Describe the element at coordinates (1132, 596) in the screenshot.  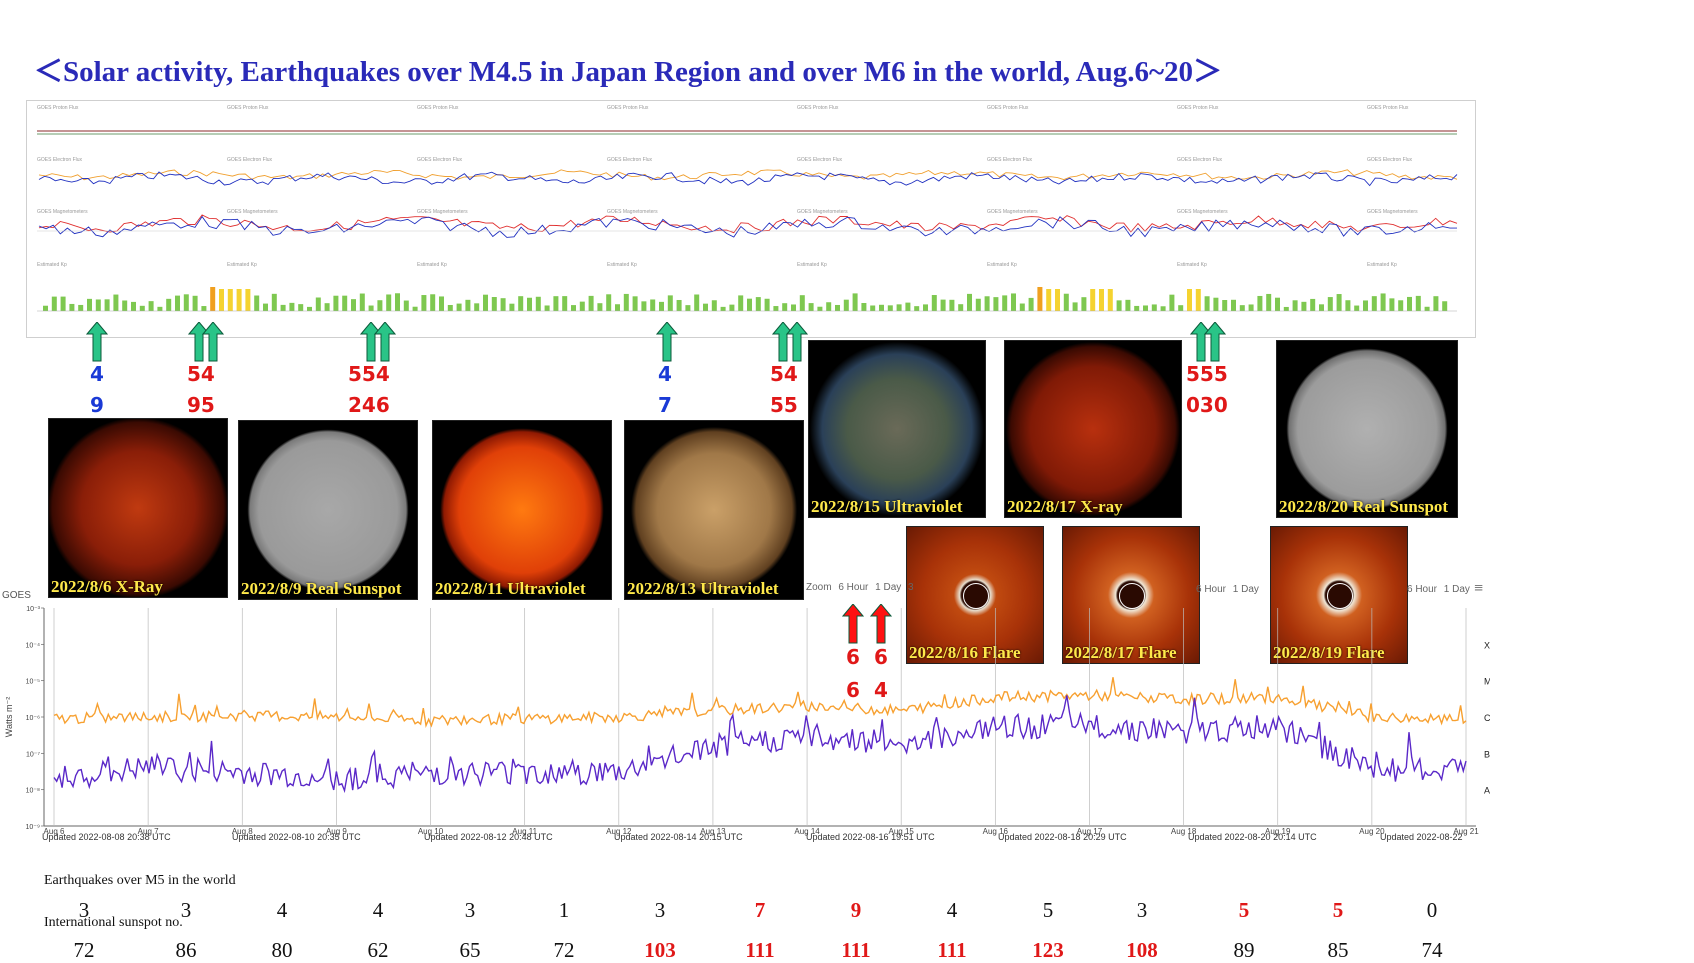
I see `occulter-ring-icon` at that location.